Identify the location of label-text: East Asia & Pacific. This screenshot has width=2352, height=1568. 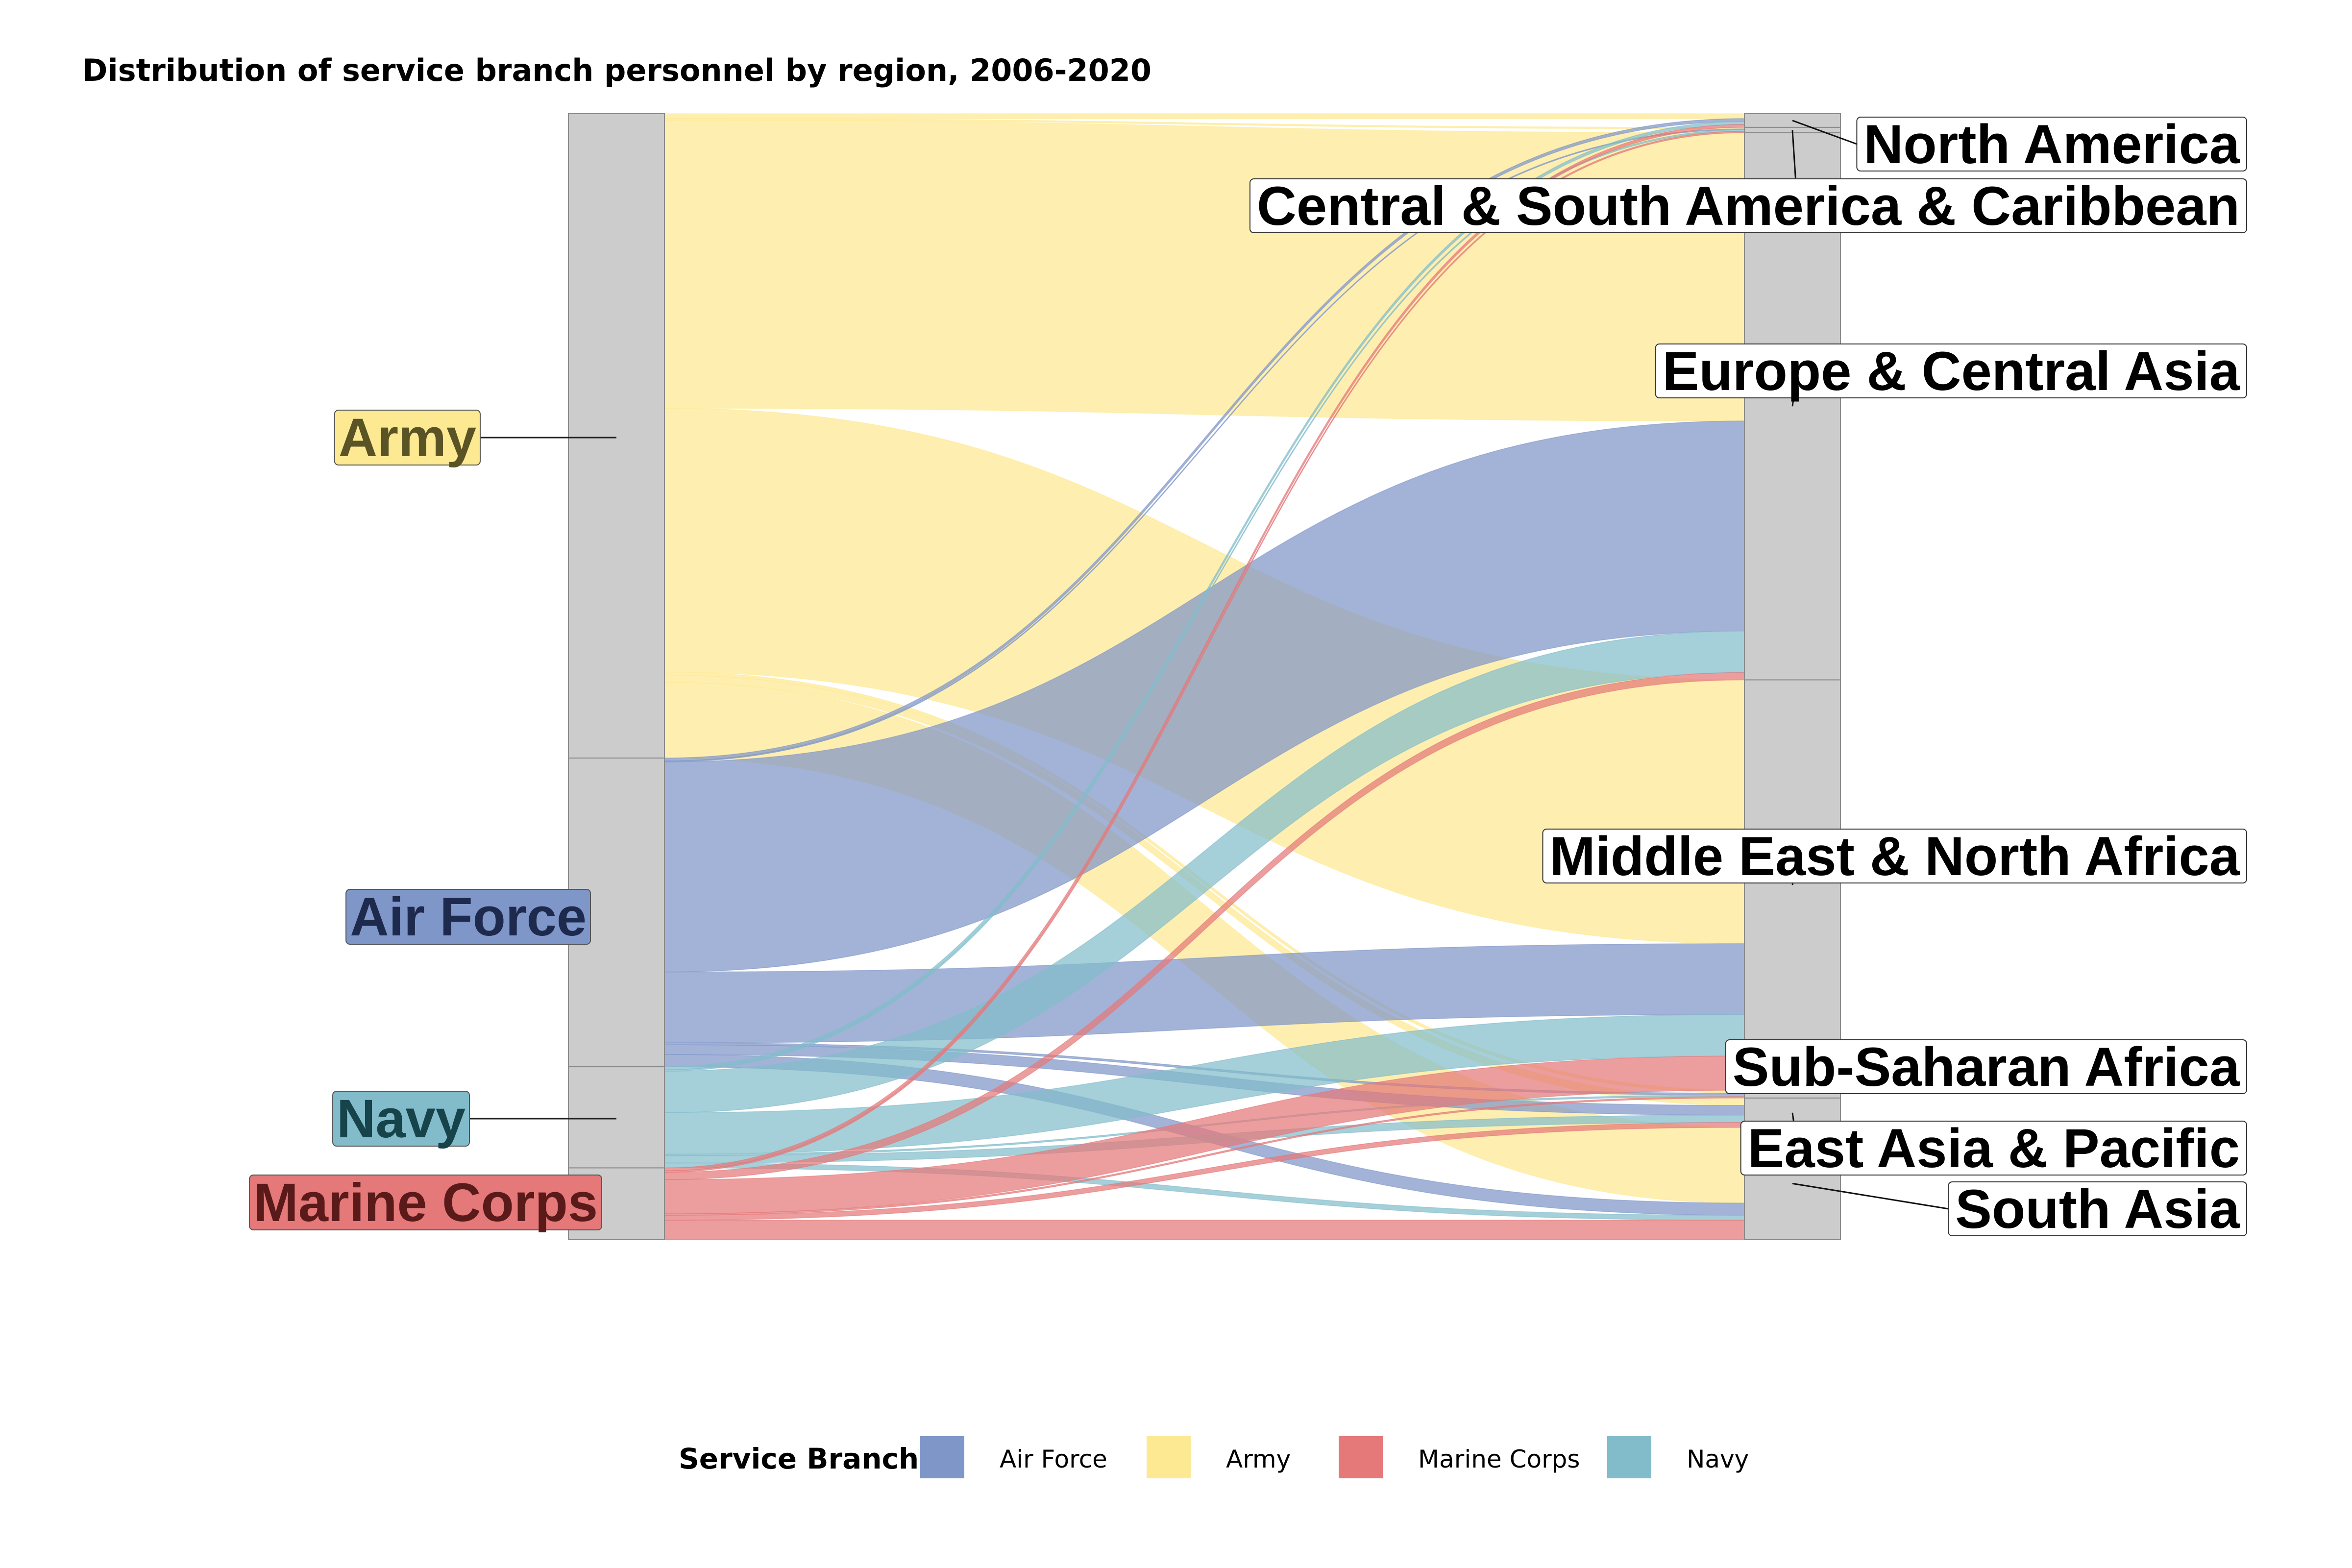
(1994, 1148).